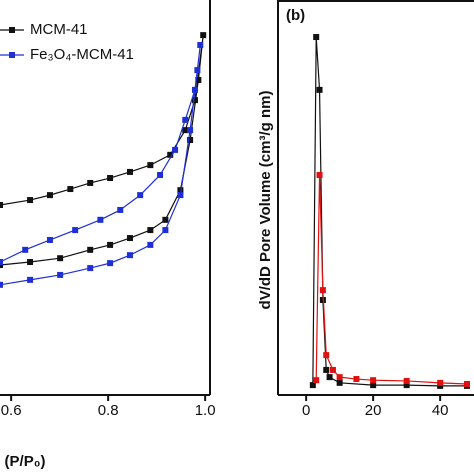 The height and width of the screenshot is (474, 474). I want to click on series-line, so click(391, 279).